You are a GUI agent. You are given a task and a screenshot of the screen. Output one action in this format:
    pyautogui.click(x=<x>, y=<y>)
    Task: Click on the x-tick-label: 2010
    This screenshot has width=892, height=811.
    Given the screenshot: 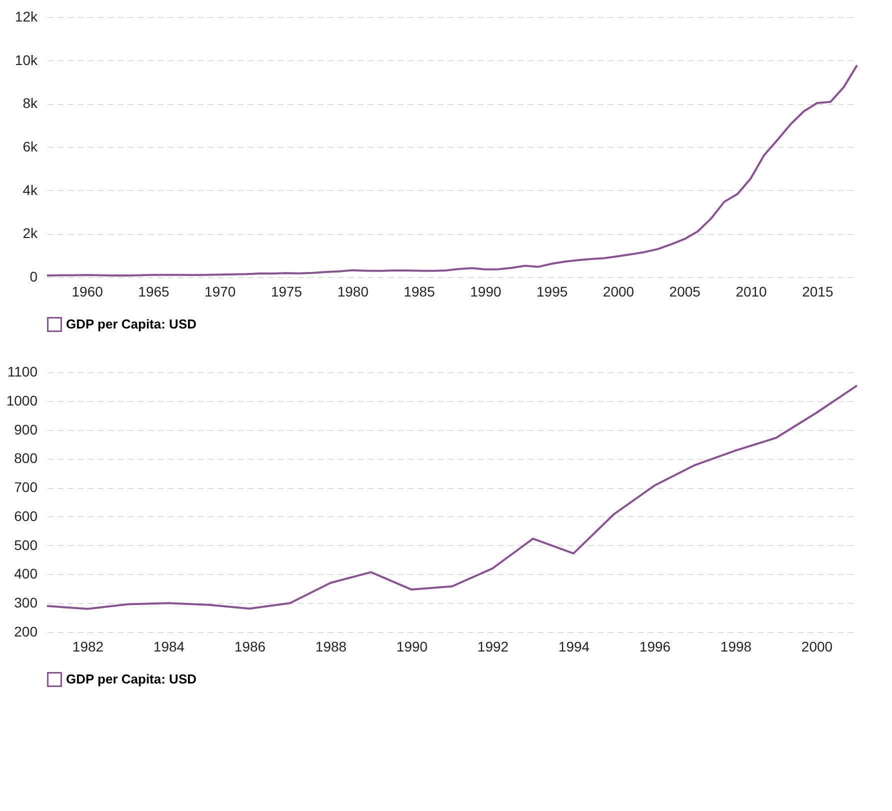 What is the action you would take?
    pyautogui.click(x=752, y=292)
    